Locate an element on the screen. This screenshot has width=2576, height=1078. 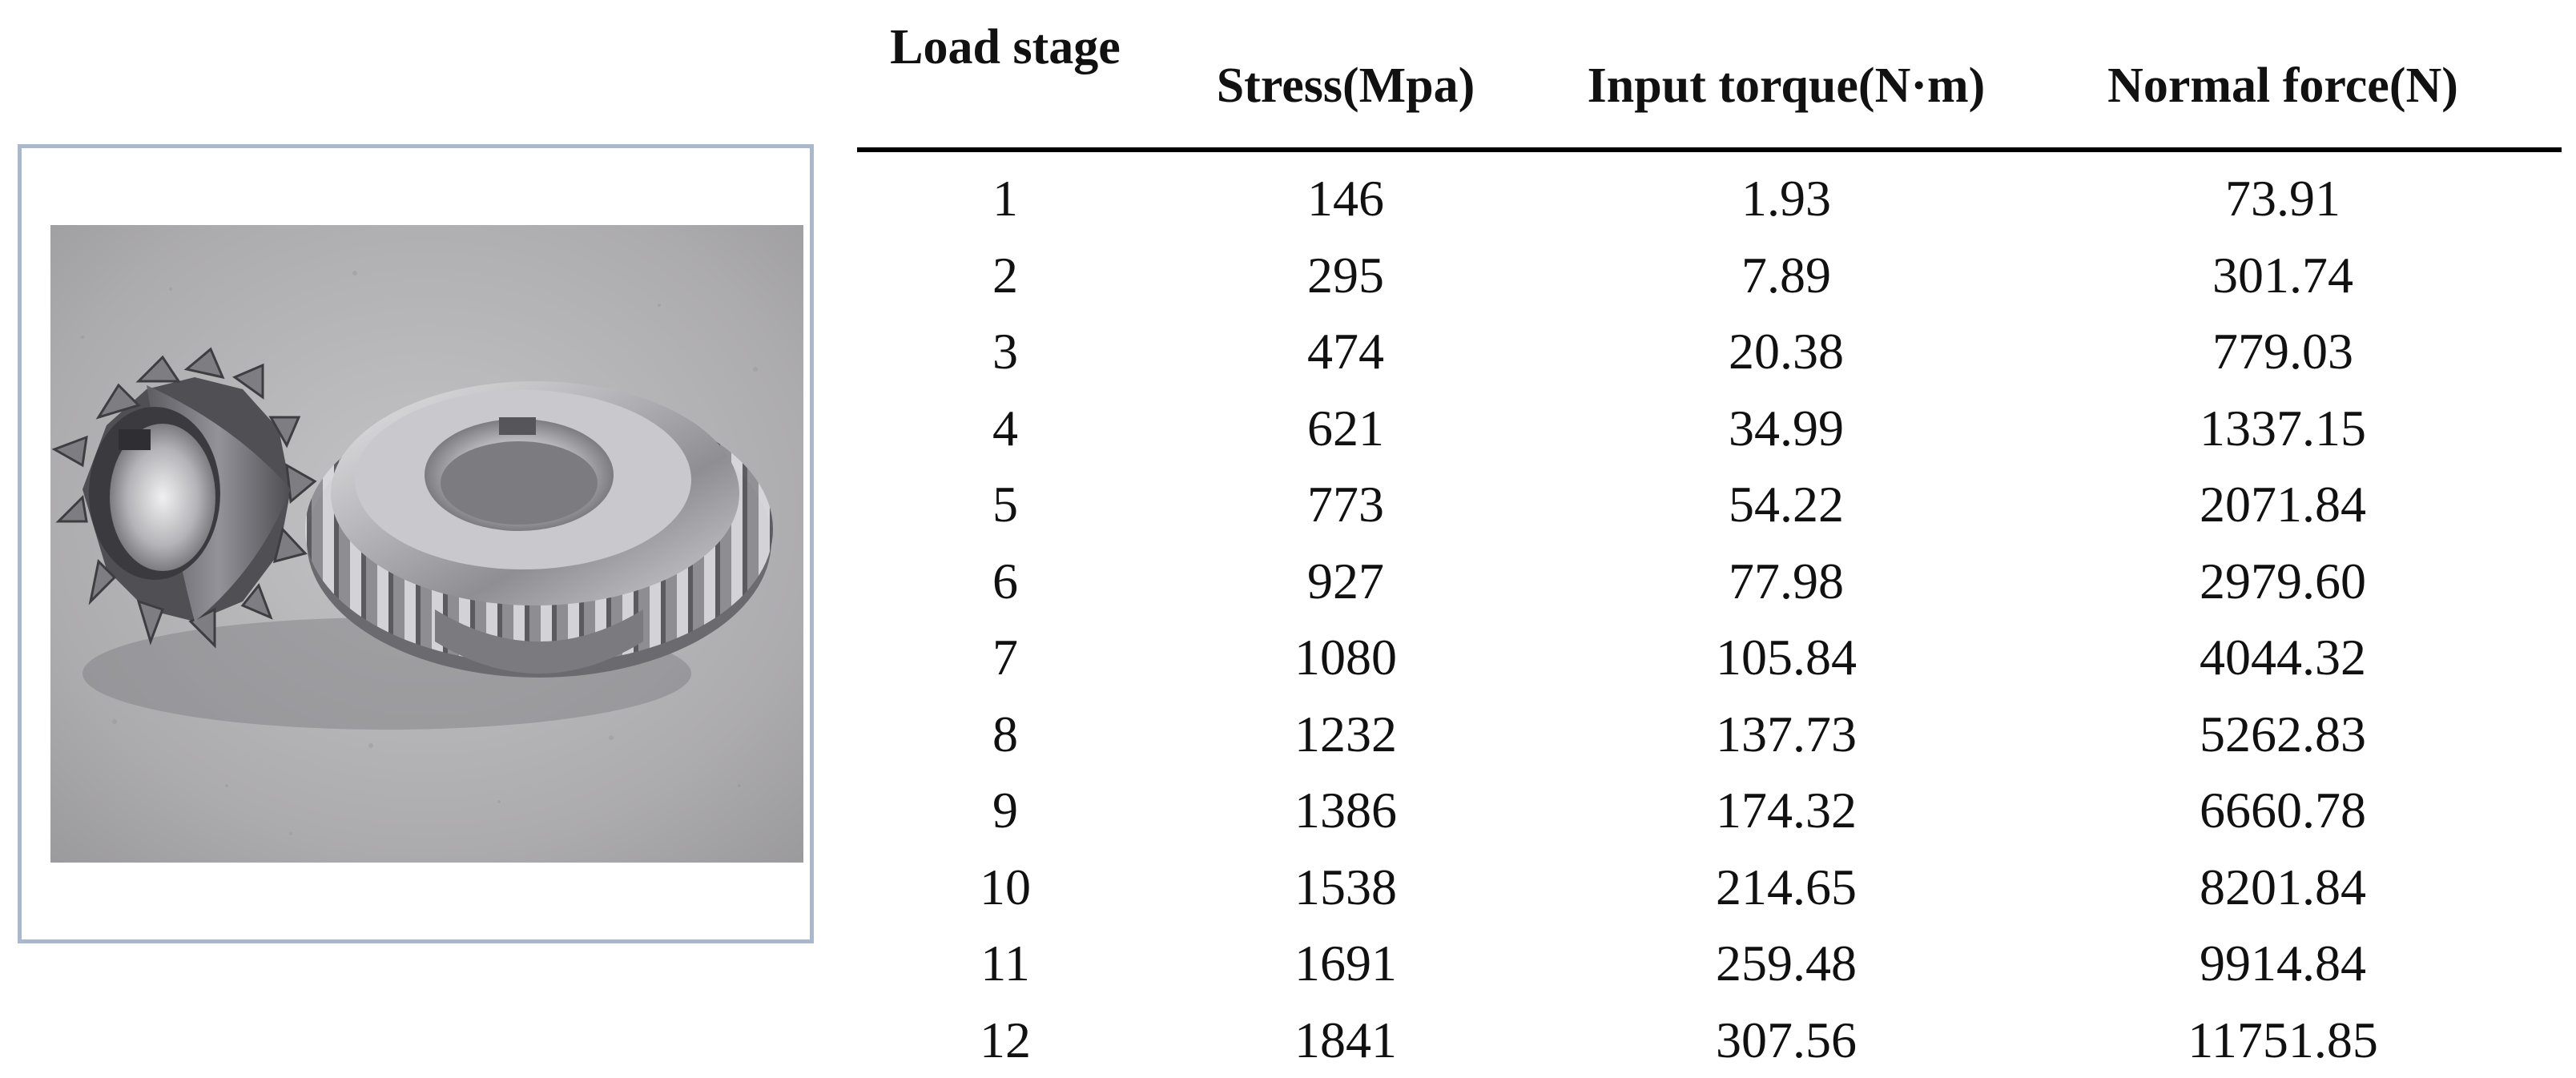
cell-load-stage: 6 is located at coordinates (1005, 581).